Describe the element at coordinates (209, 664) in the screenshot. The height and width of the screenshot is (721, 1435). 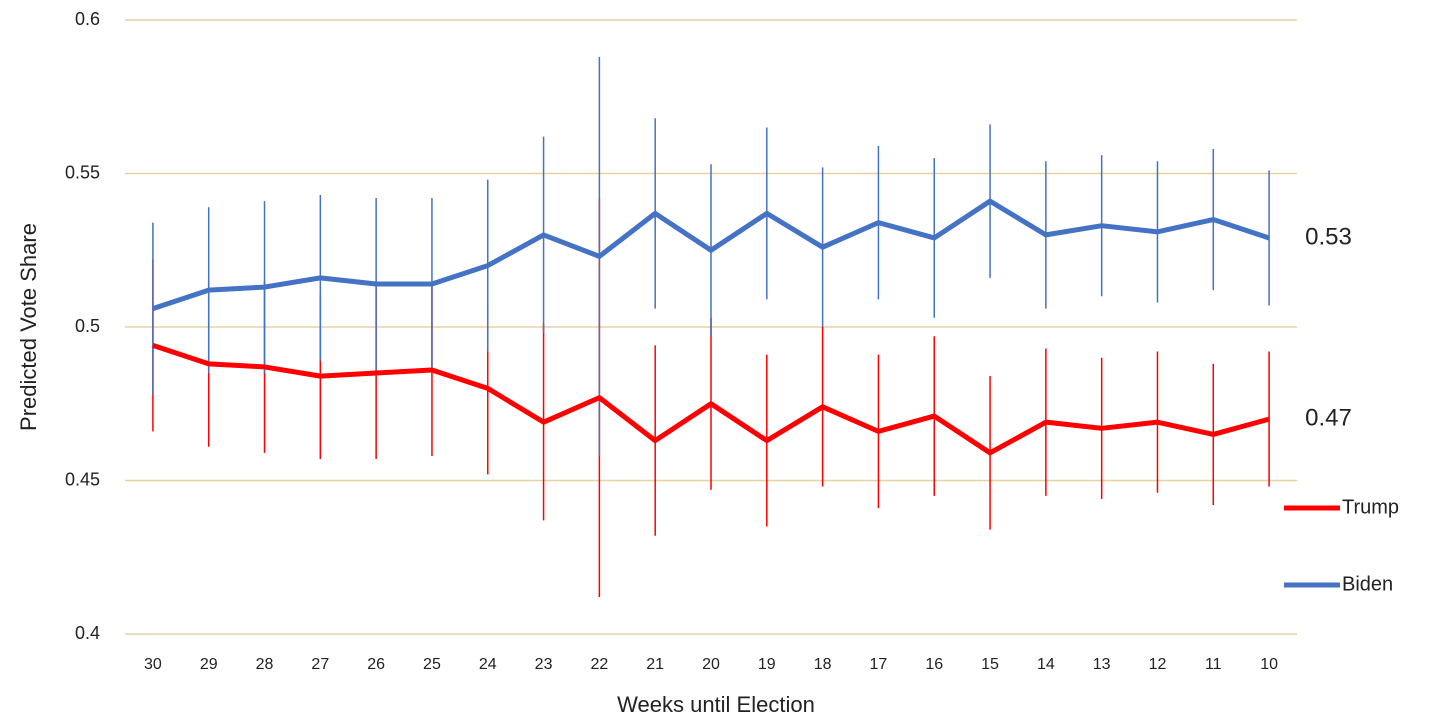
I see `x-tick-label: 29` at that location.